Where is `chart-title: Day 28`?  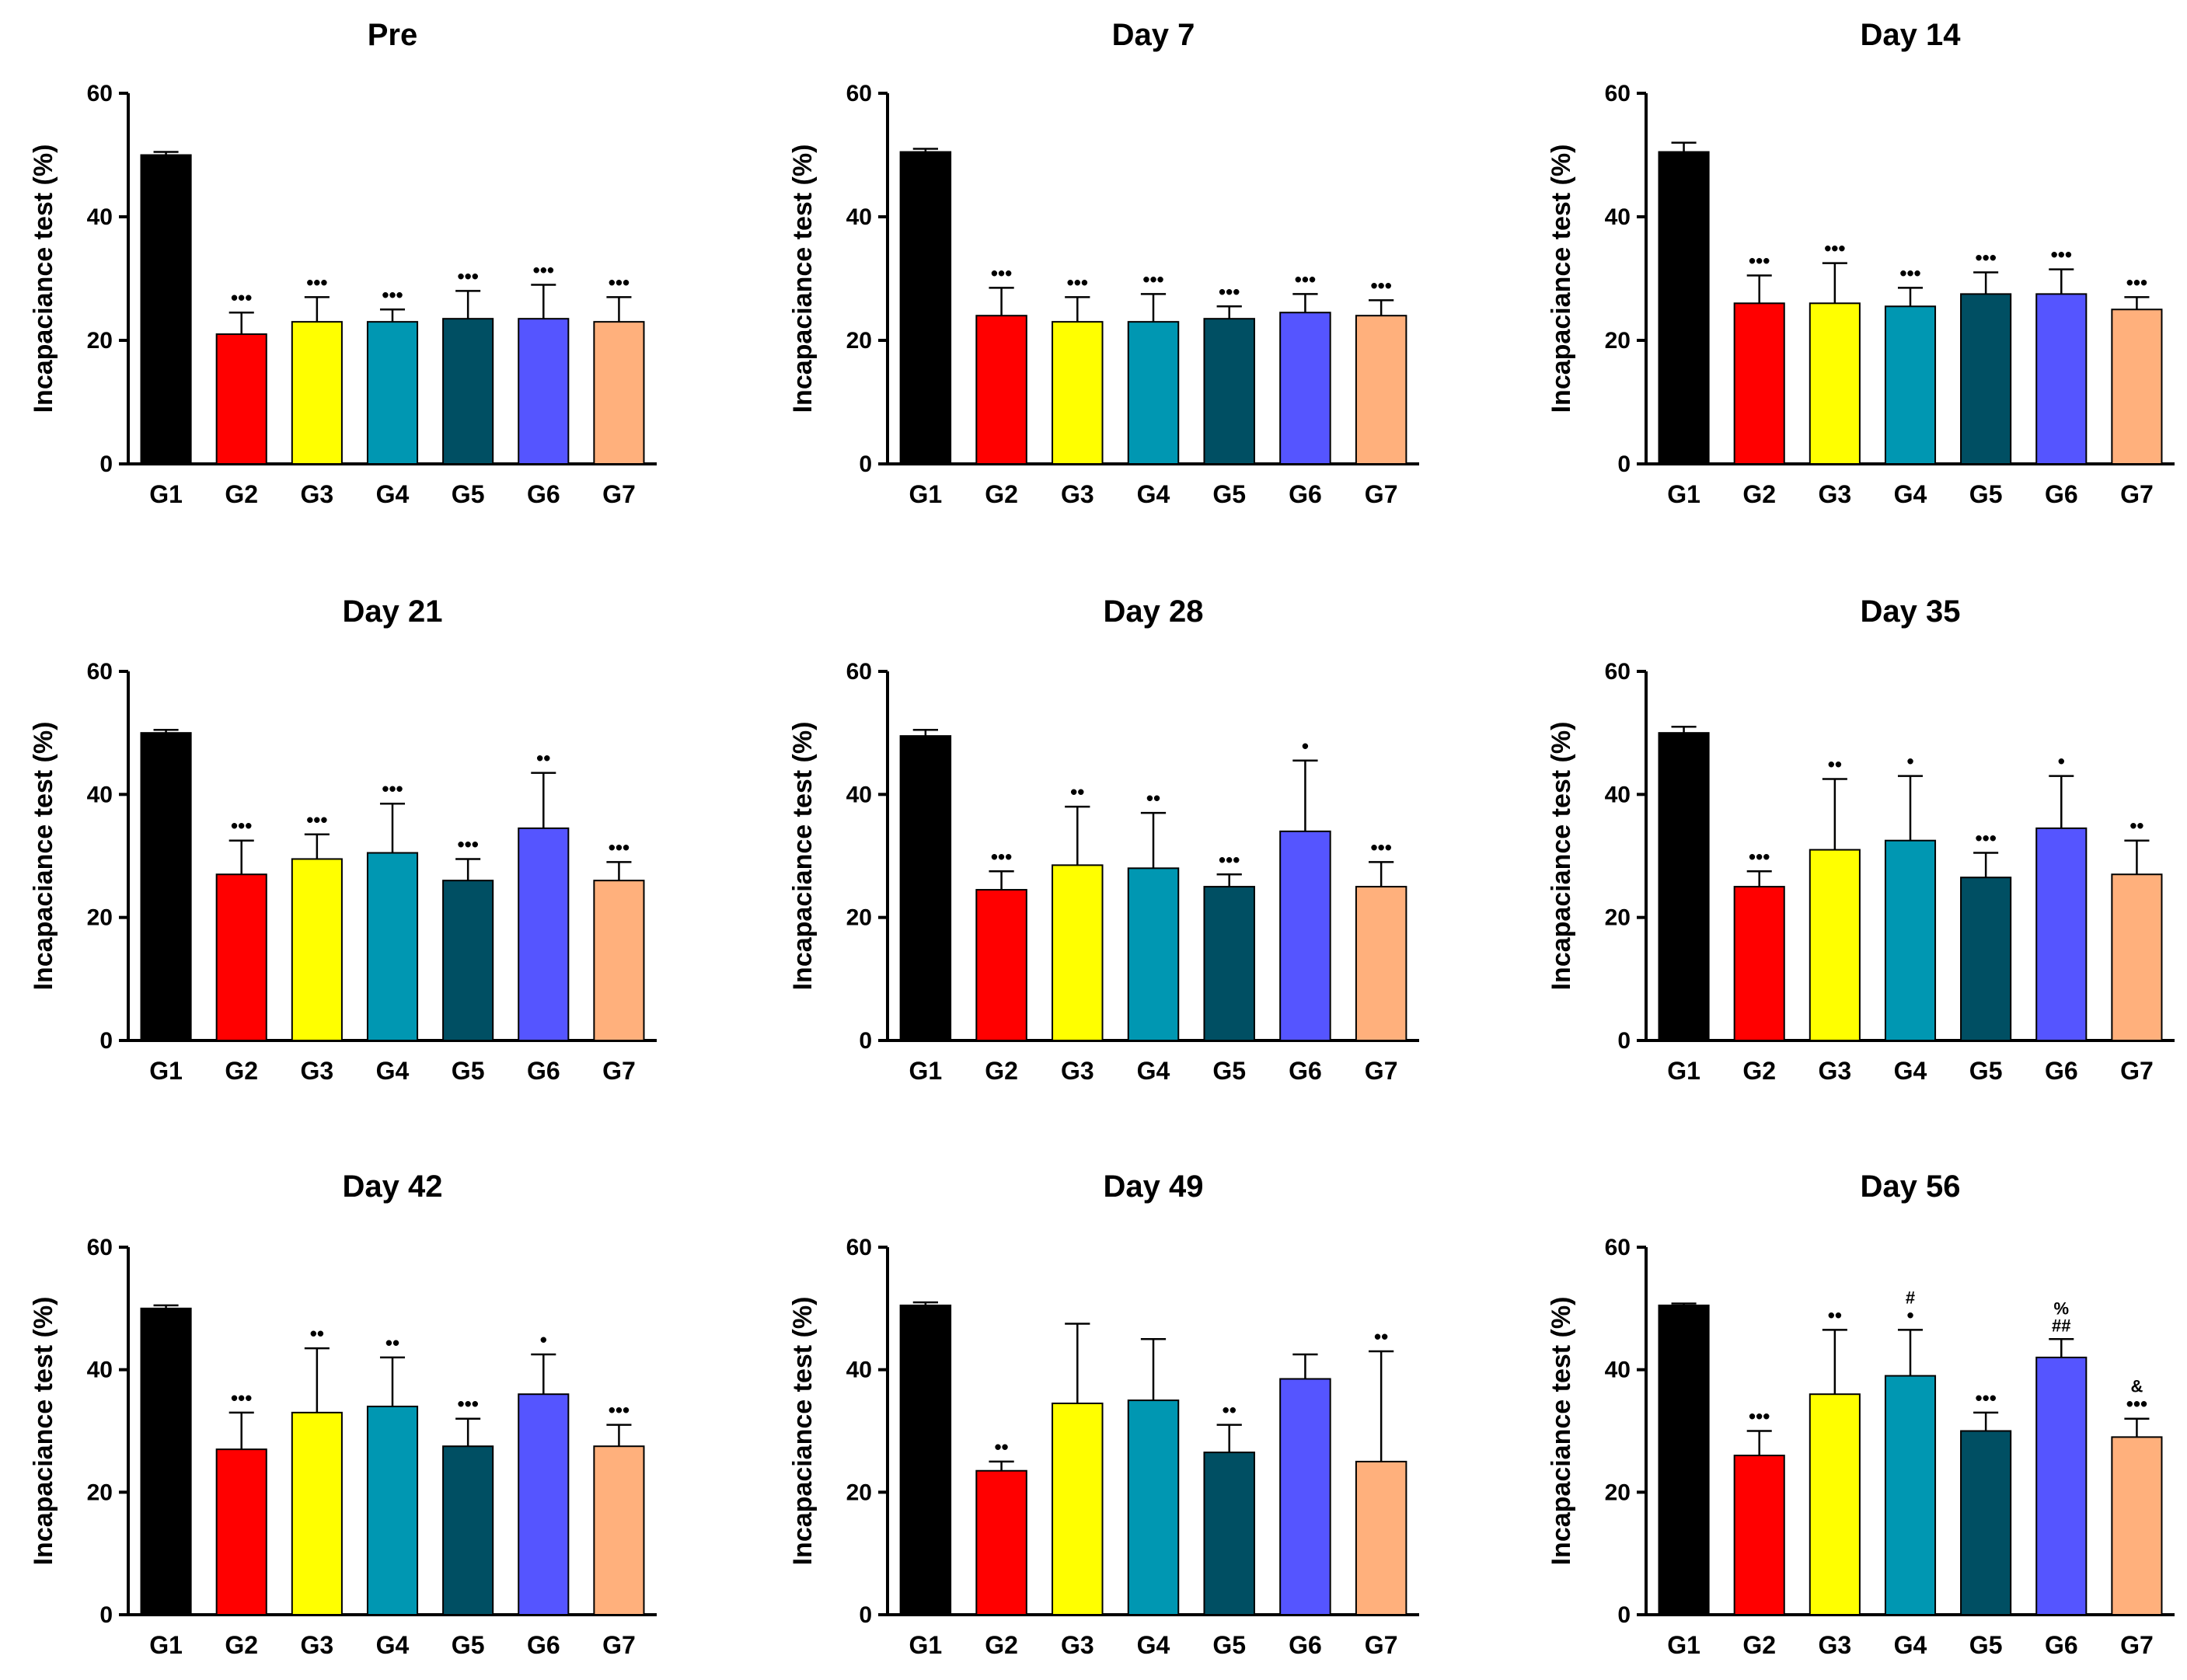 chart-title: Day 28 is located at coordinates (1154, 611).